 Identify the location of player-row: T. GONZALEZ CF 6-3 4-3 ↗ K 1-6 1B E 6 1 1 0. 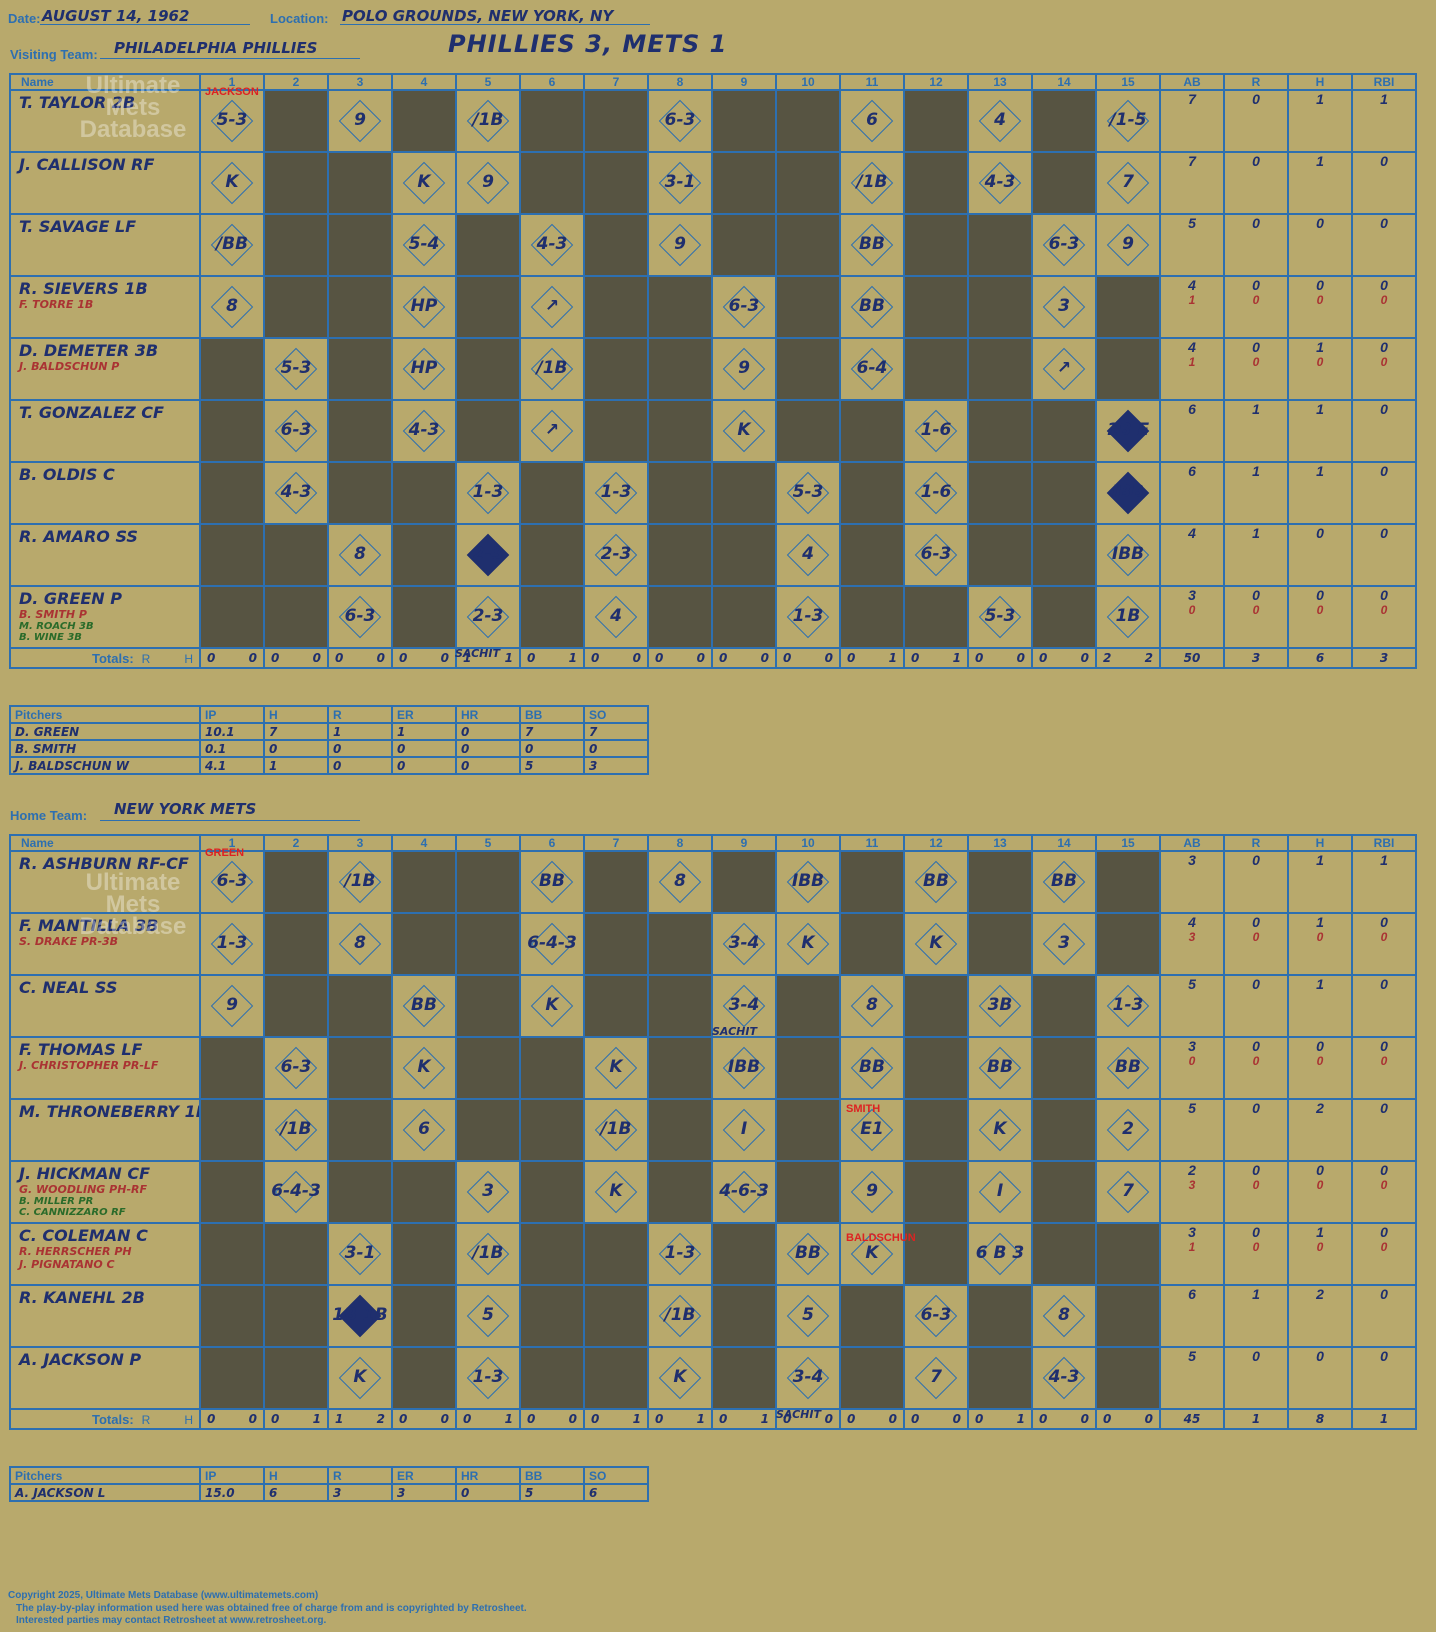
(713, 431).